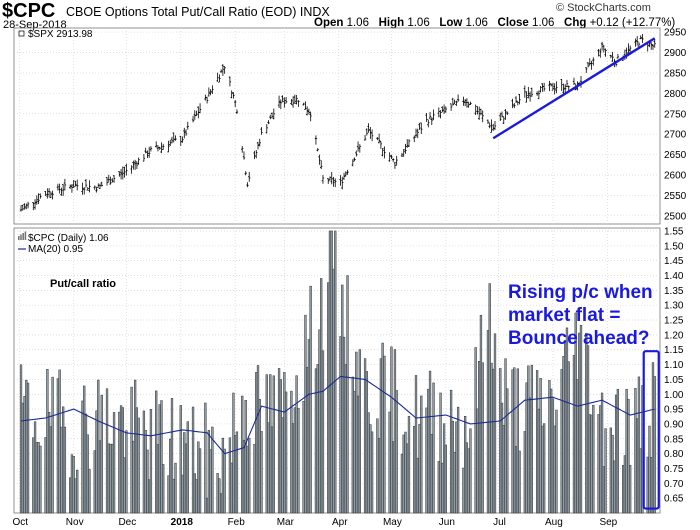  I want to click on price-y-tick-label: 2650, so click(675, 155).